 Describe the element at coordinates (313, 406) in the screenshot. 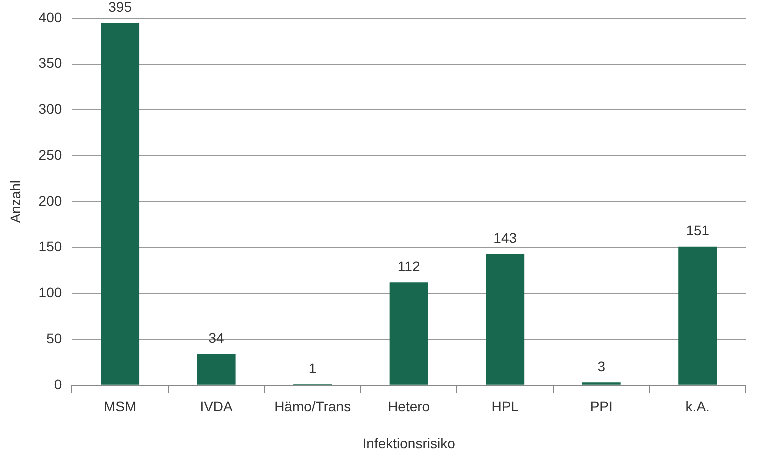

I see `x-tick-label: Hämo/Trans` at that location.